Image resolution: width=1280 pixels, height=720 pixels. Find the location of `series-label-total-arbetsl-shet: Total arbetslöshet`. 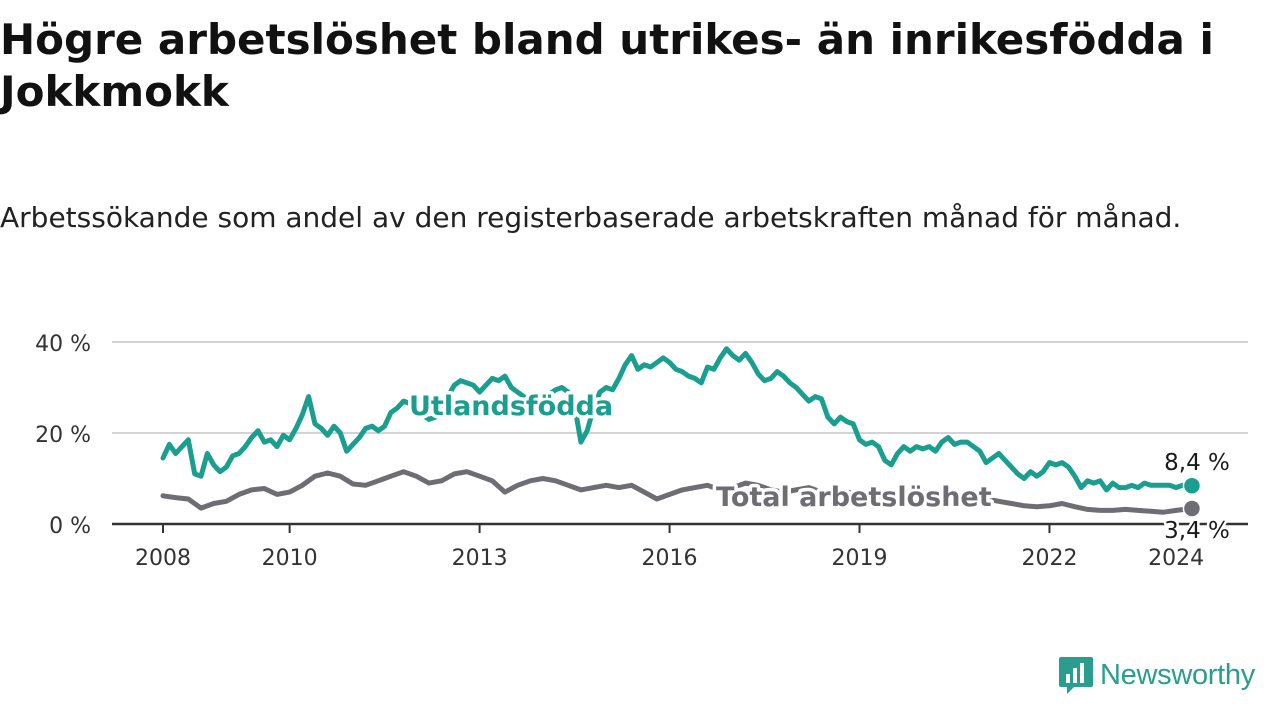

series-label-total-arbetsl-shet: Total arbetslöshet is located at coordinates (854, 497).